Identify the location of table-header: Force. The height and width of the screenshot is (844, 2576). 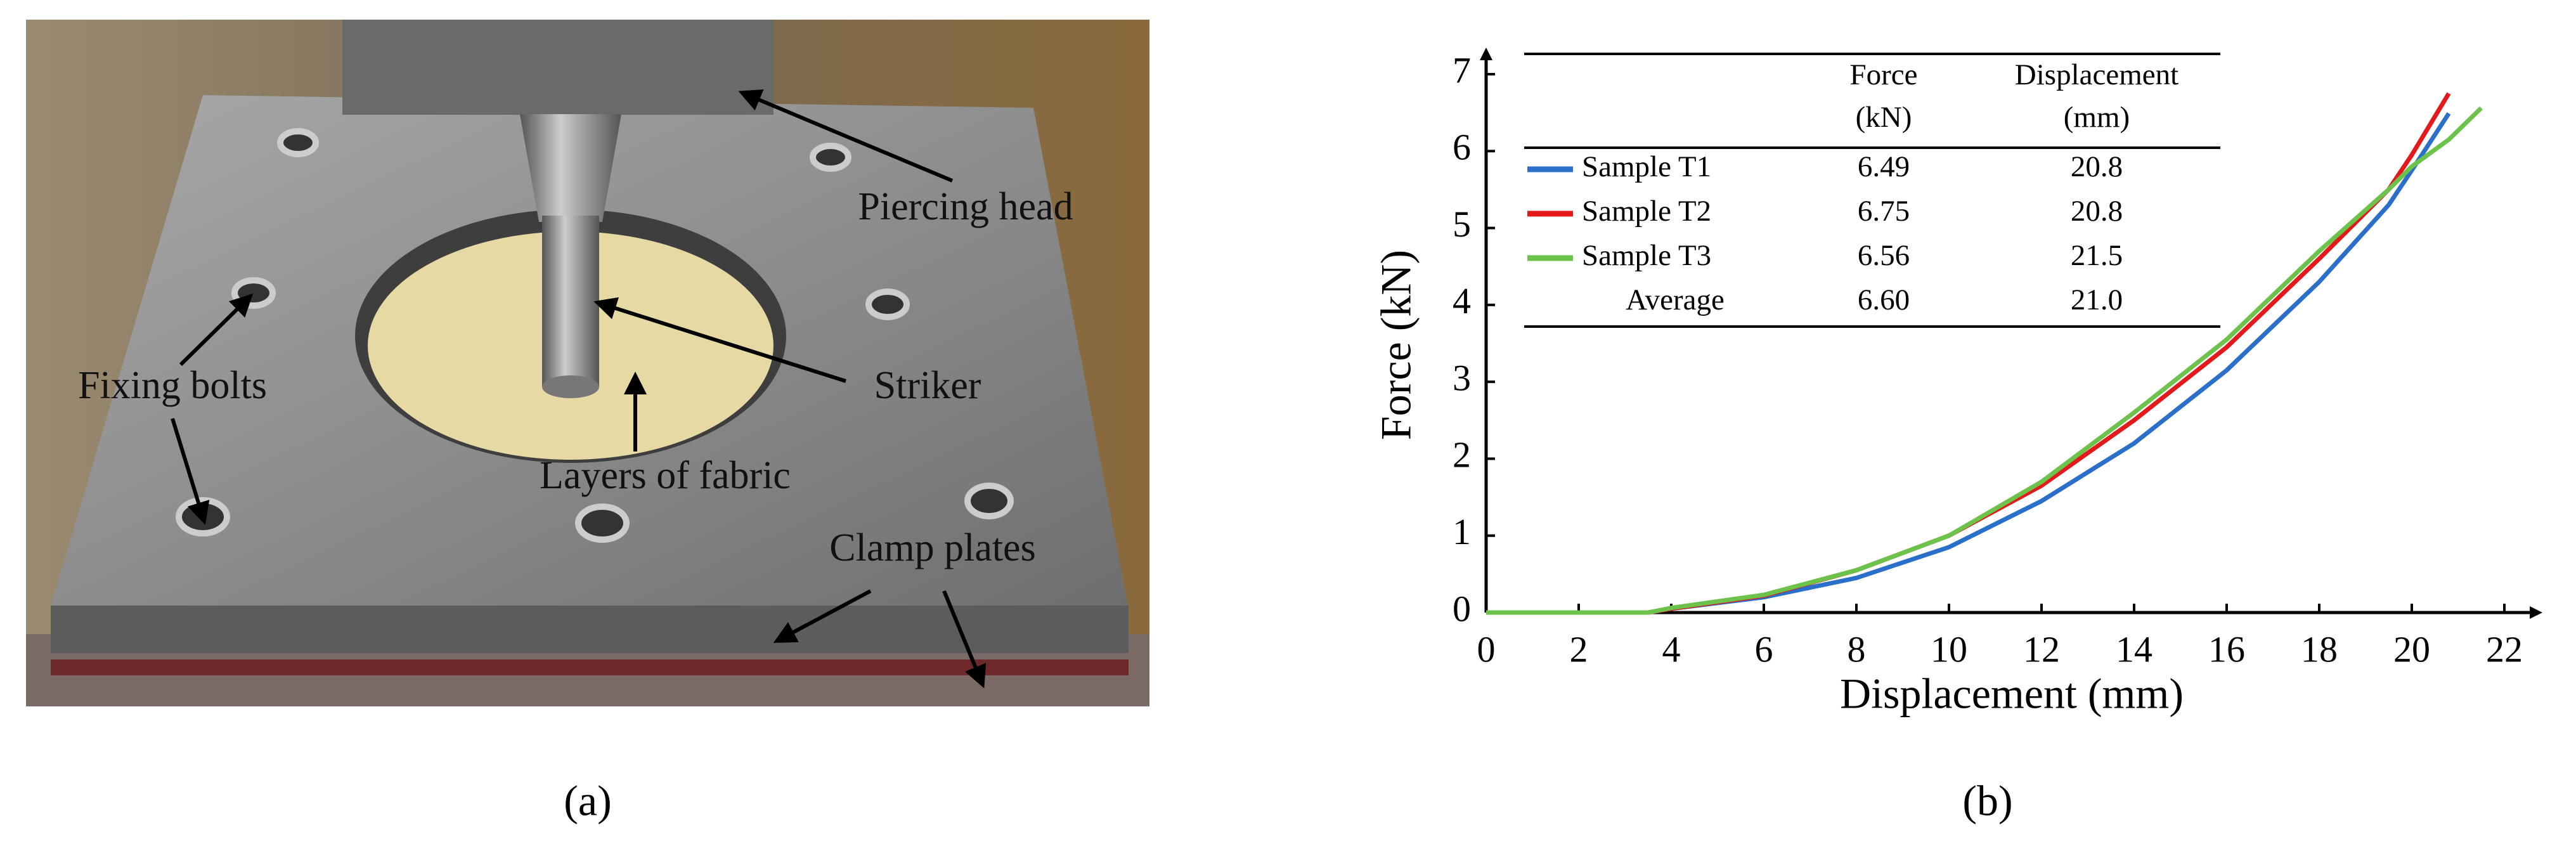
(1883, 74).